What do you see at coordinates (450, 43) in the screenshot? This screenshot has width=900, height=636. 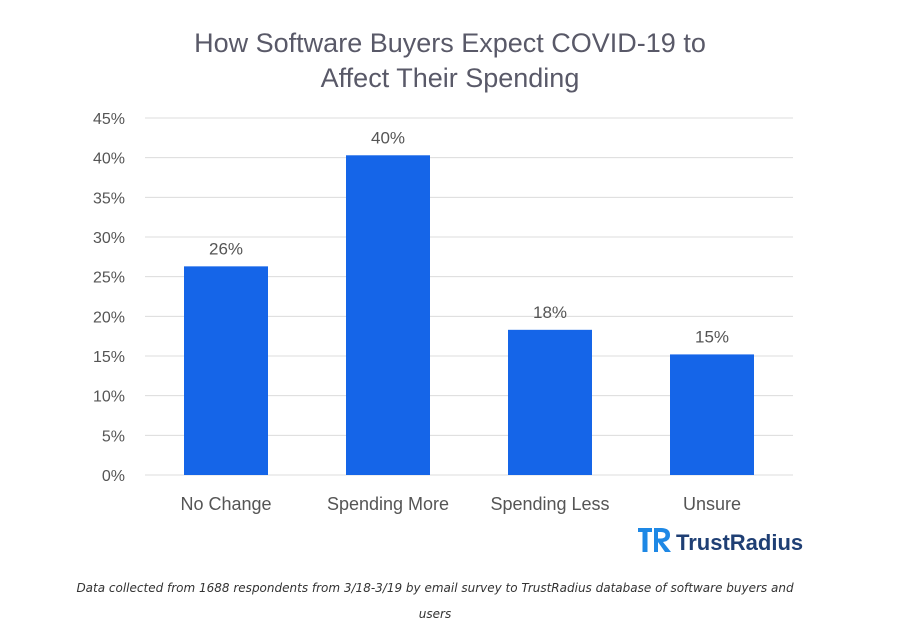 I see `chart-title-line-1: How Software Buyers Expect COVID-19 to` at bounding box center [450, 43].